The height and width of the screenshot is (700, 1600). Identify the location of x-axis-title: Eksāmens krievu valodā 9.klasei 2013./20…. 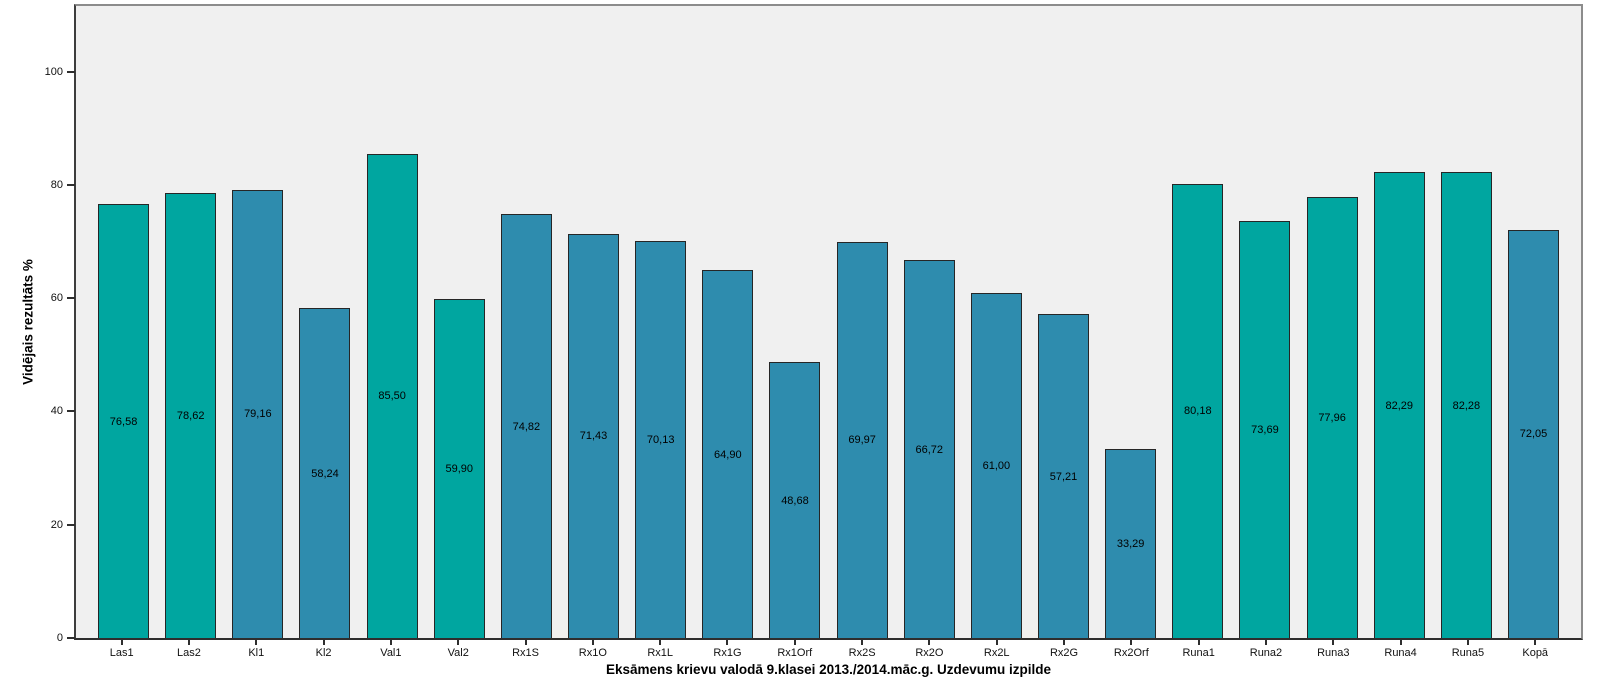
(828, 669).